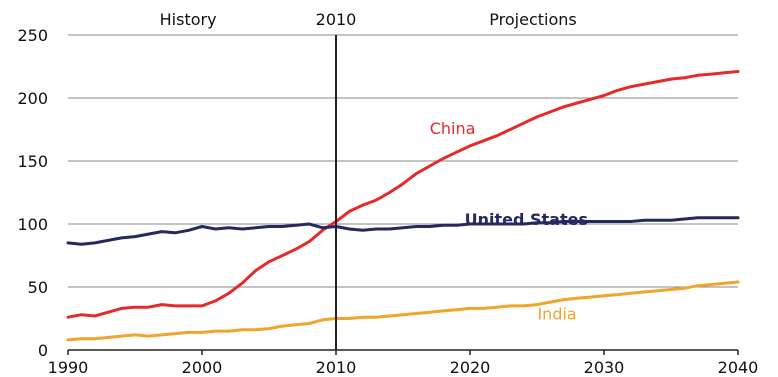 The image size is (778, 377). What do you see at coordinates (38, 287) in the screenshot?
I see `y-tick-label: 50` at bounding box center [38, 287].